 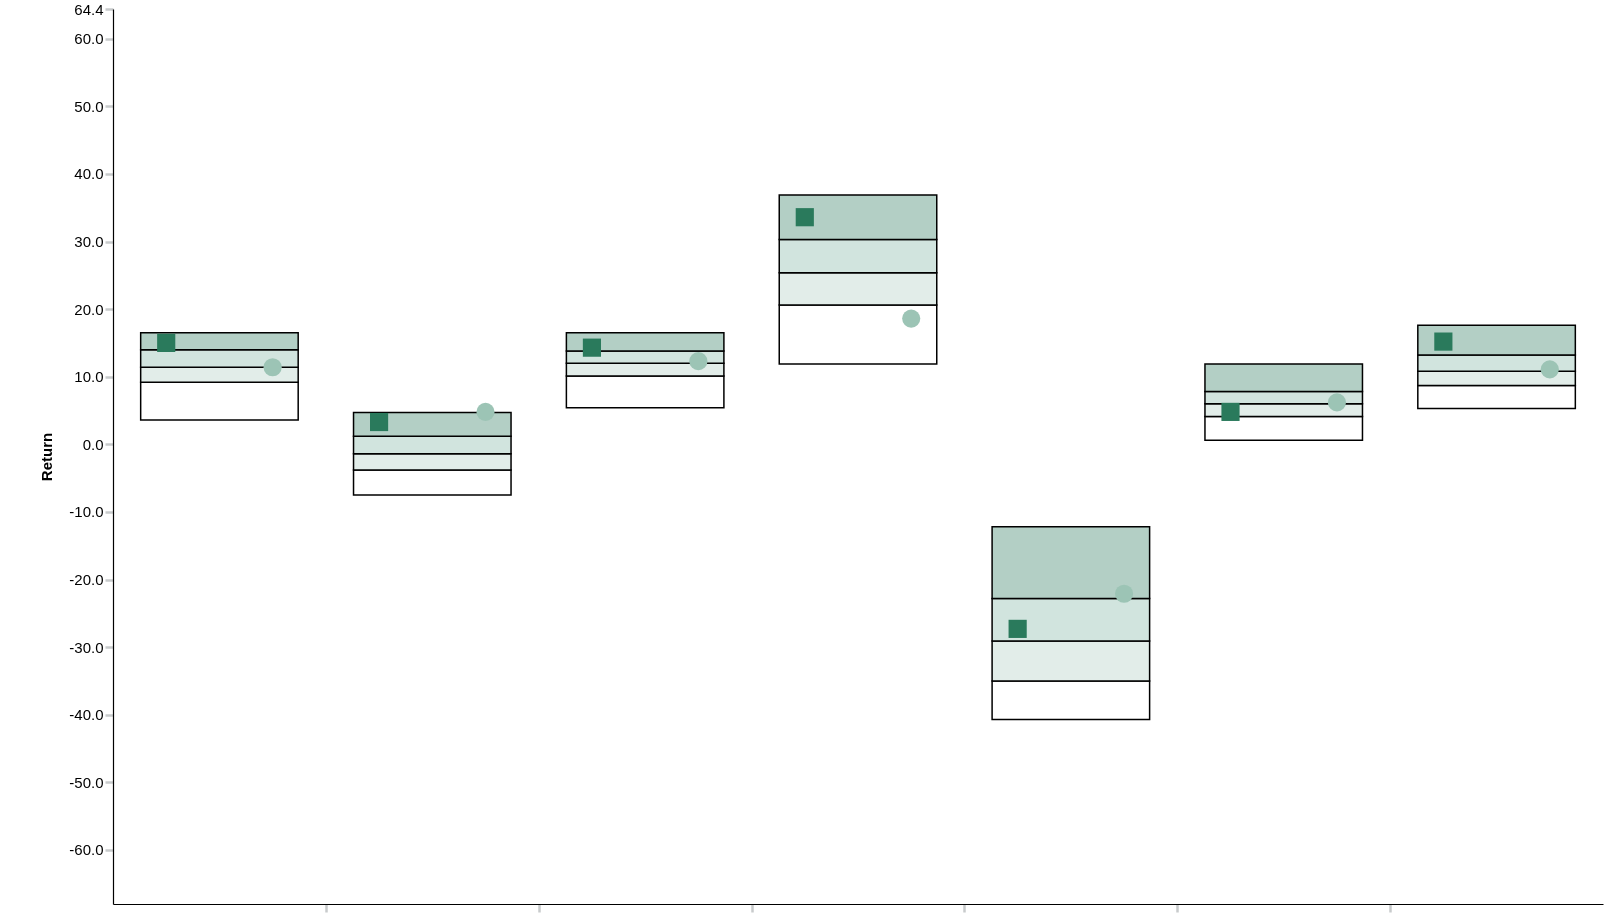 I want to click on y-tick-label: 30.0, so click(x=89, y=242).